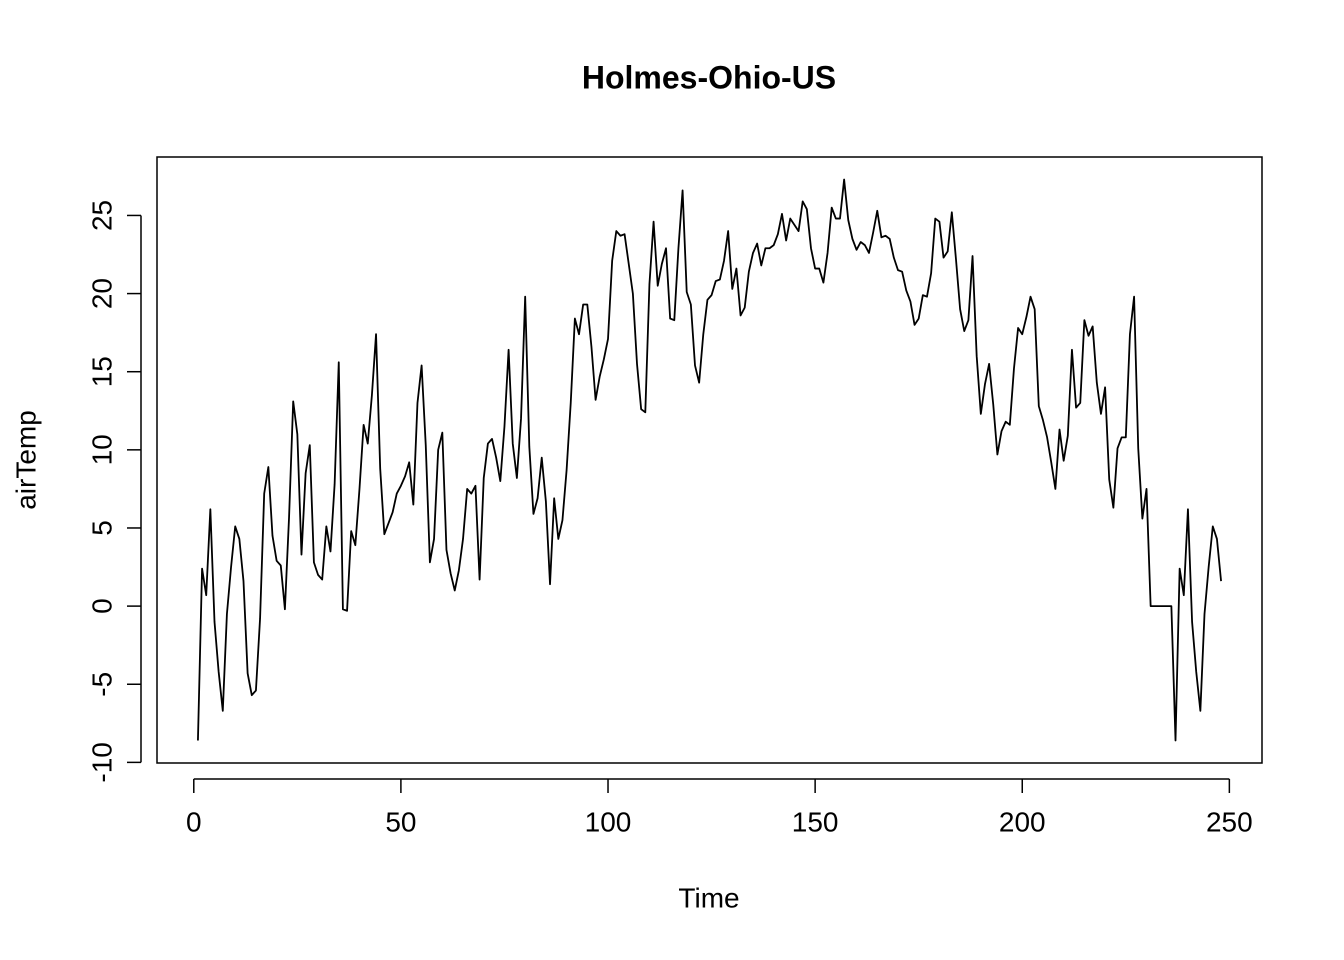  Describe the element at coordinates (400, 821) in the screenshot. I see `x-tick-label: 50` at that location.